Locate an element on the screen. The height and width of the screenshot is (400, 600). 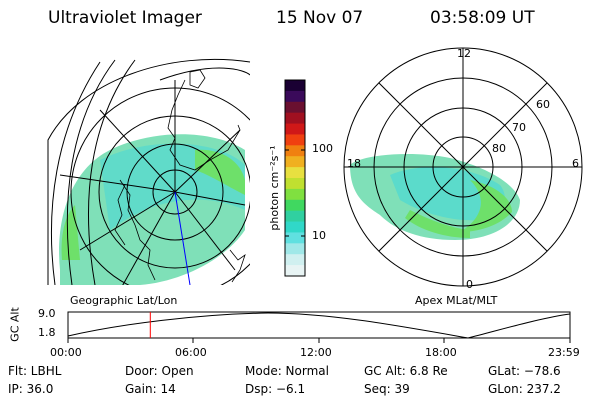
filter-info: Flt: LBHL is located at coordinates (35, 371).